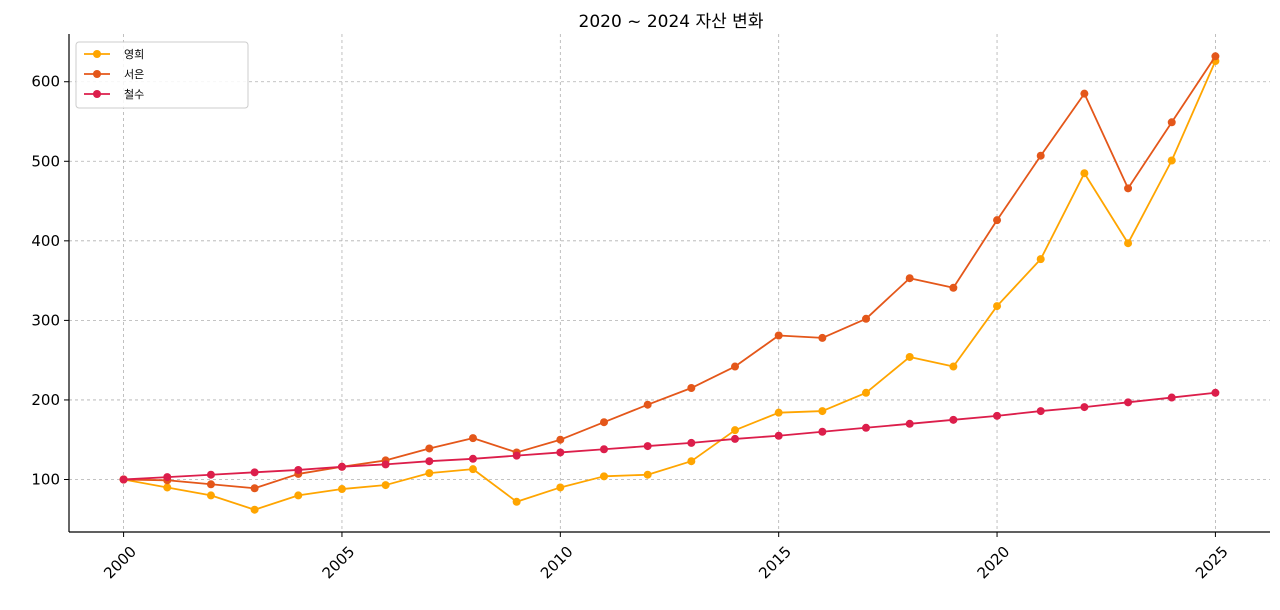 The width and height of the screenshot is (1280, 610). What do you see at coordinates (1212, 563) in the screenshot?
I see `x-tick-label: 2025` at bounding box center [1212, 563].